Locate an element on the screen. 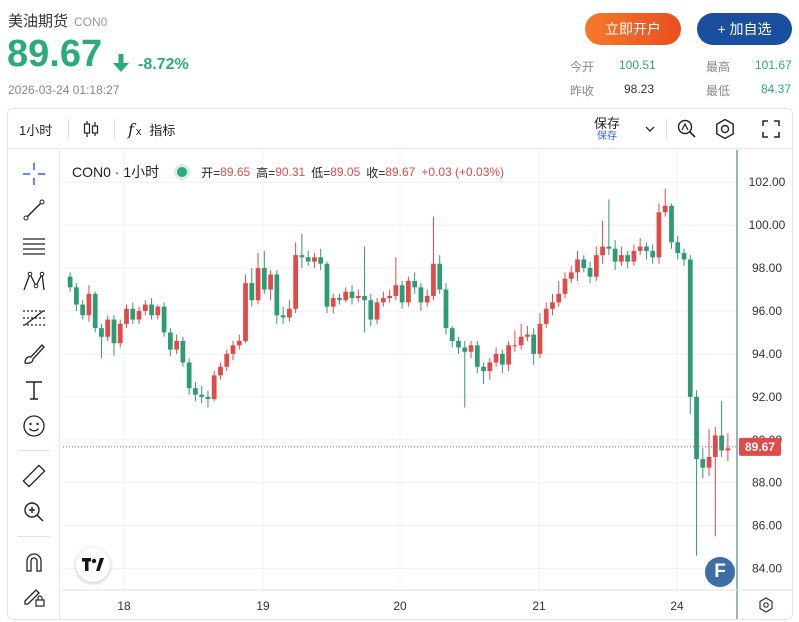  brush-icon is located at coordinates (34, 354).